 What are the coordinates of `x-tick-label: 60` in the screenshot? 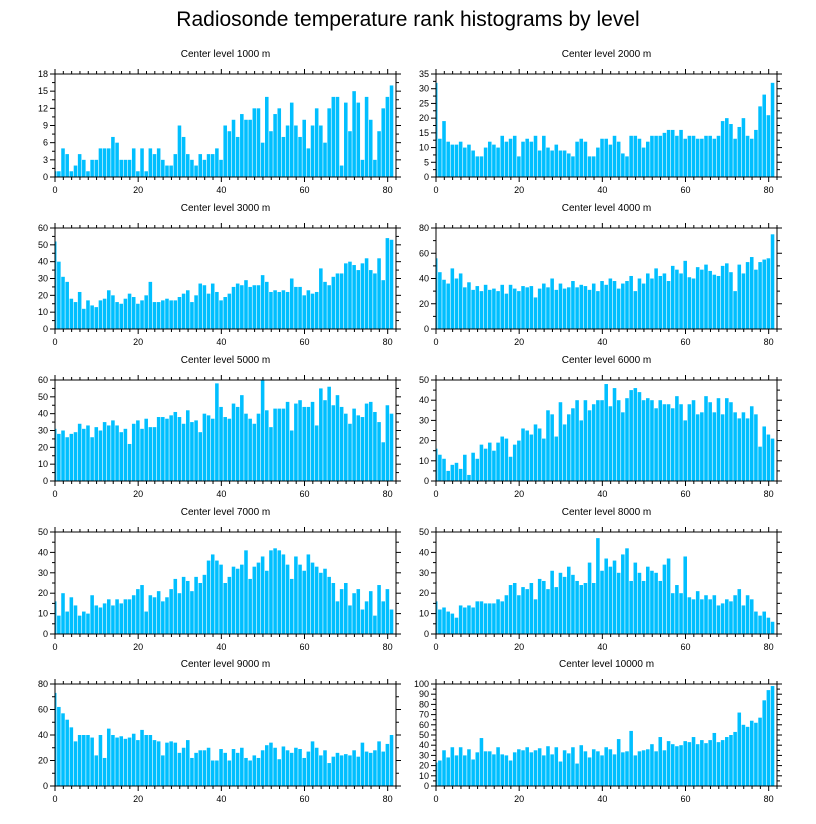 It's located at (686, 190).